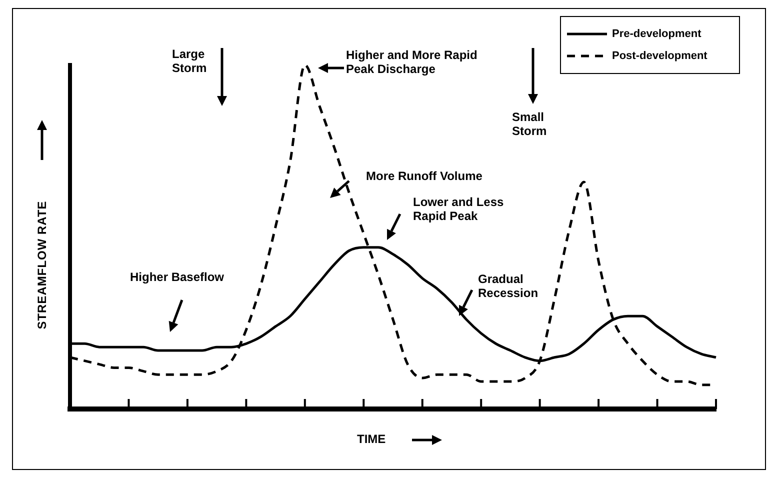  What do you see at coordinates (371, 439) in the screenshot?
I see `x-axis-title: TIME` at bounding box center [371, 439].